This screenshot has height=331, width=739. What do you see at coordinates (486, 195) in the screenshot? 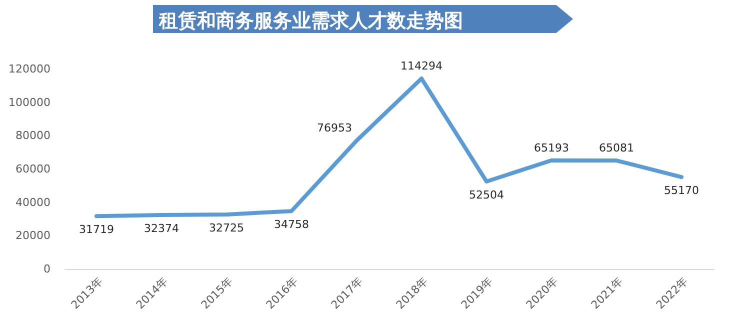
I see `data-label: 52504` at bounding box center [486, 195].